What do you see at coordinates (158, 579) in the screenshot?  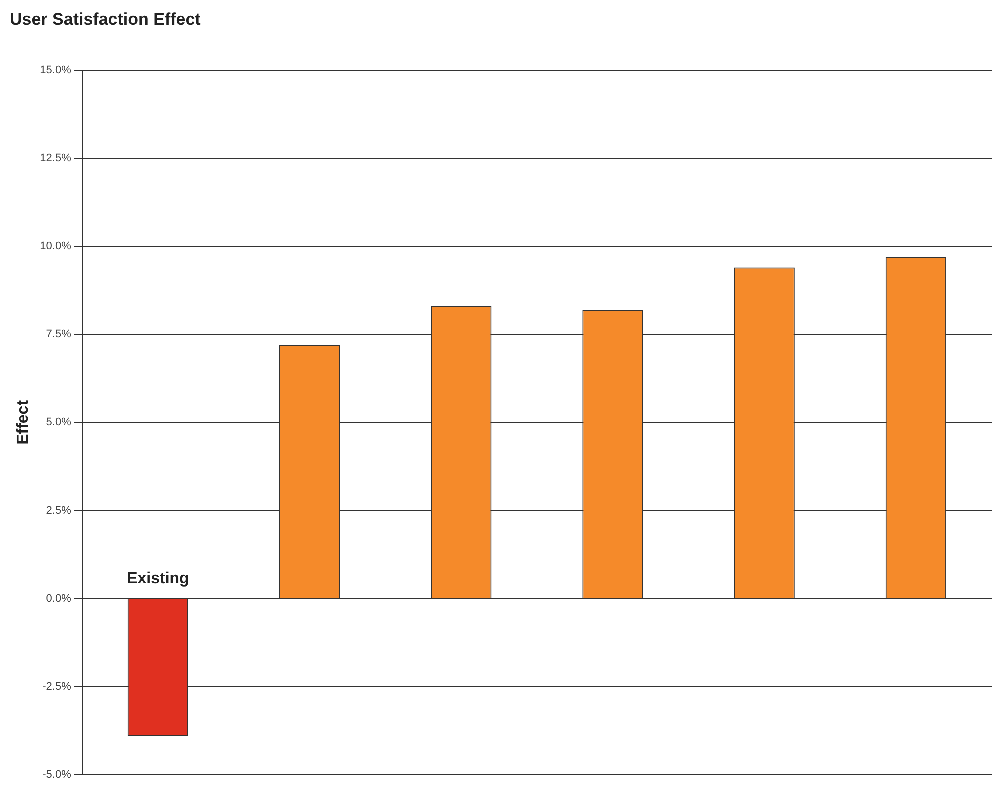 I see `x-tick-label: Existing` at bounding box center [158, 579].